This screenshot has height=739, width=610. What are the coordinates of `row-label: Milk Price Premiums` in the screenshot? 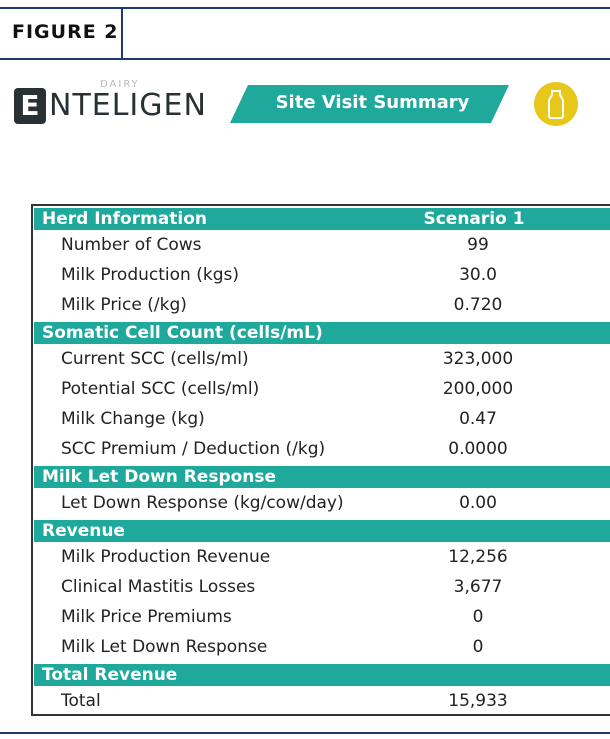 It's located at (146, 617).